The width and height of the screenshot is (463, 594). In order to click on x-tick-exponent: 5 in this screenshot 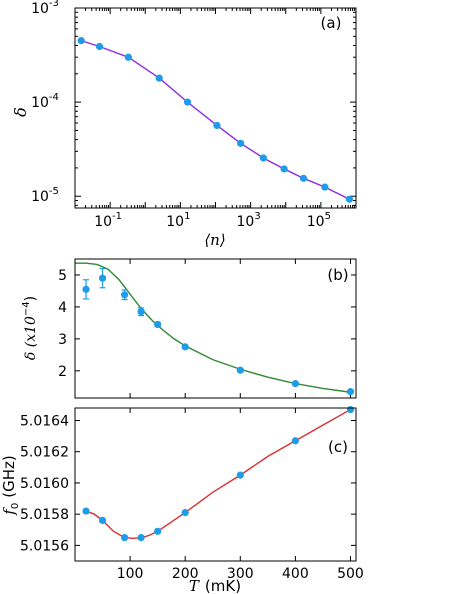, I will do `click(328, 216)`.